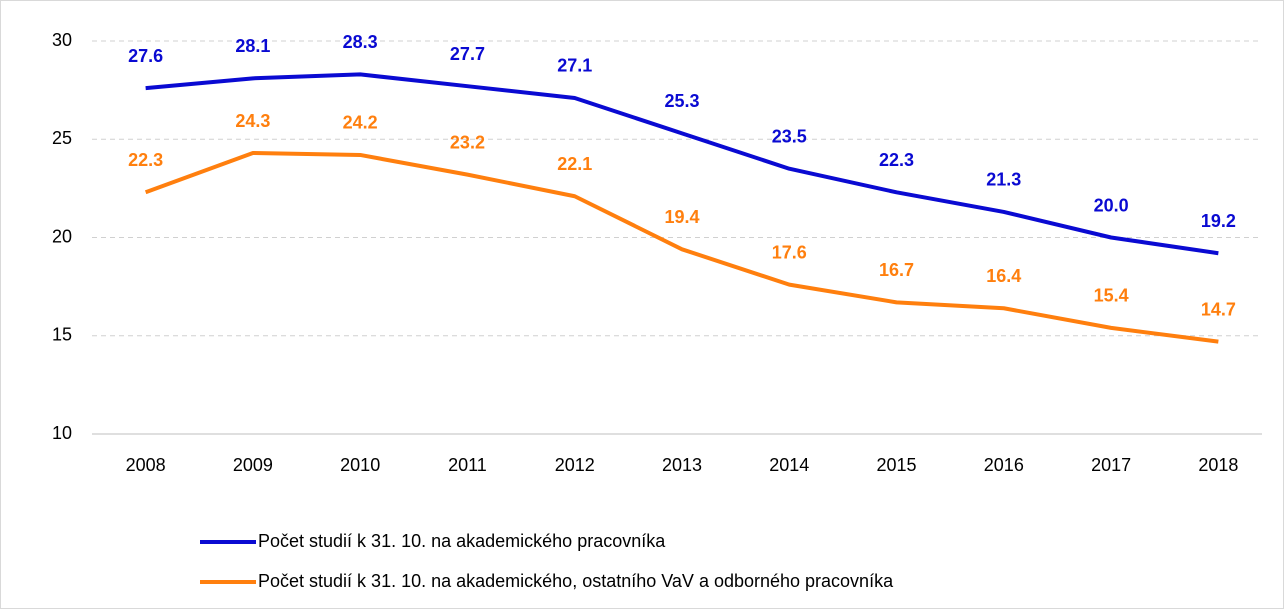  I want to click on x-tick-label: 2011, so click(467, 465).